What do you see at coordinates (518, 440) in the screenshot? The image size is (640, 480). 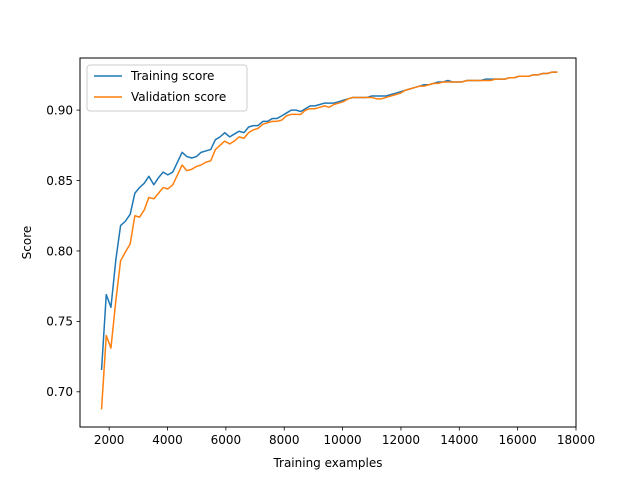 I see `x-tick-label: 16000` at bounding box center [518, 440].